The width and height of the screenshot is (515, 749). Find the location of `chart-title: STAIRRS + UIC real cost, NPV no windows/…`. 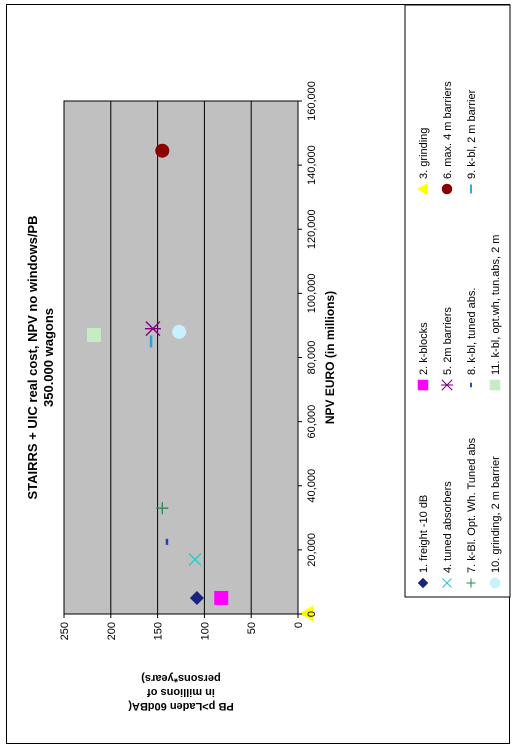

chart-title: STAIRRS + UIC real cost, NPV no windows/… is located at coordinates (32, 357).